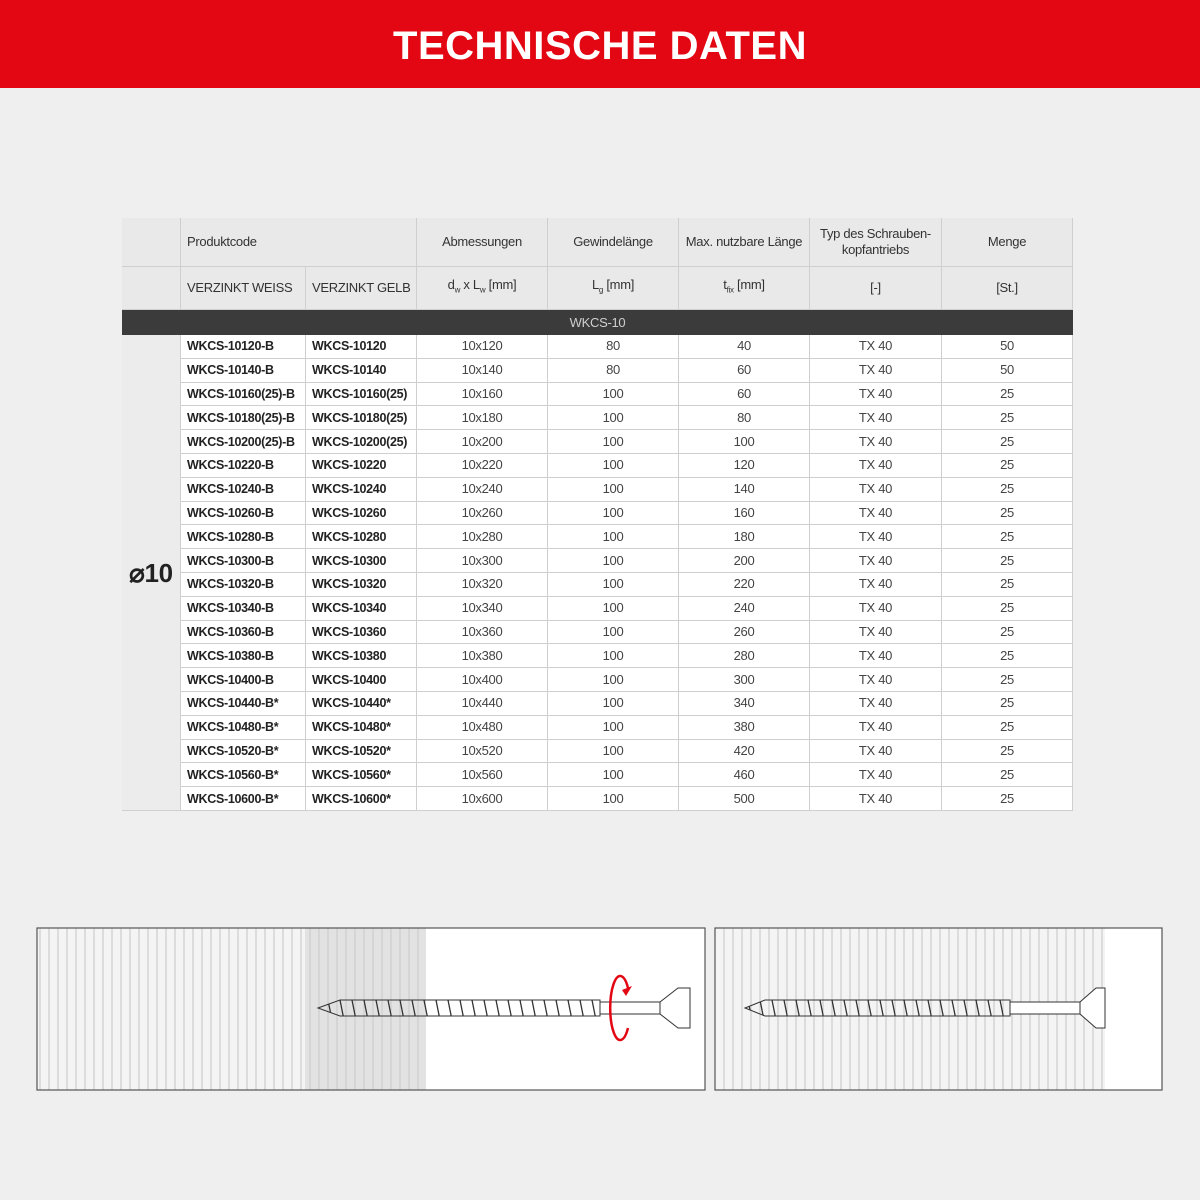 This screenshot has height=1200, width=1200. What do you see at coordinates (361, 288) in the screenshot?
I see `subheader-cell: VERZINKT GELB` at bounding box center [361, 288].